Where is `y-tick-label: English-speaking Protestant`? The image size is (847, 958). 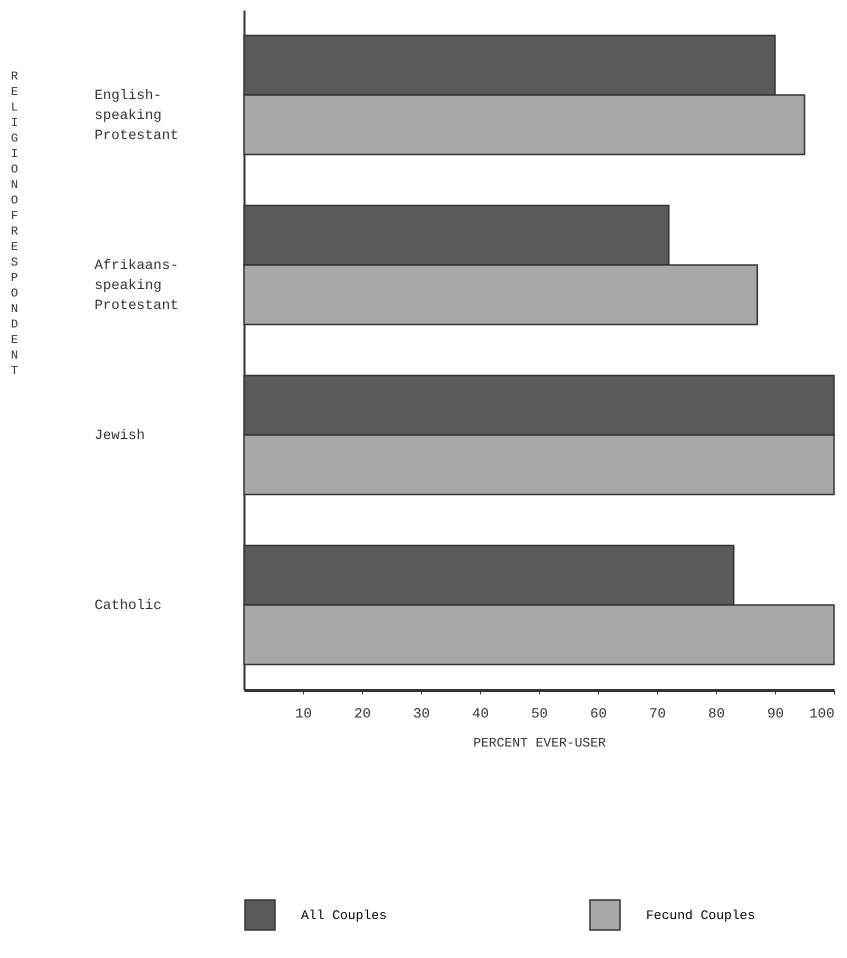 y-tick-label: English-speaking Protestant is located at coordinates (136, 116).